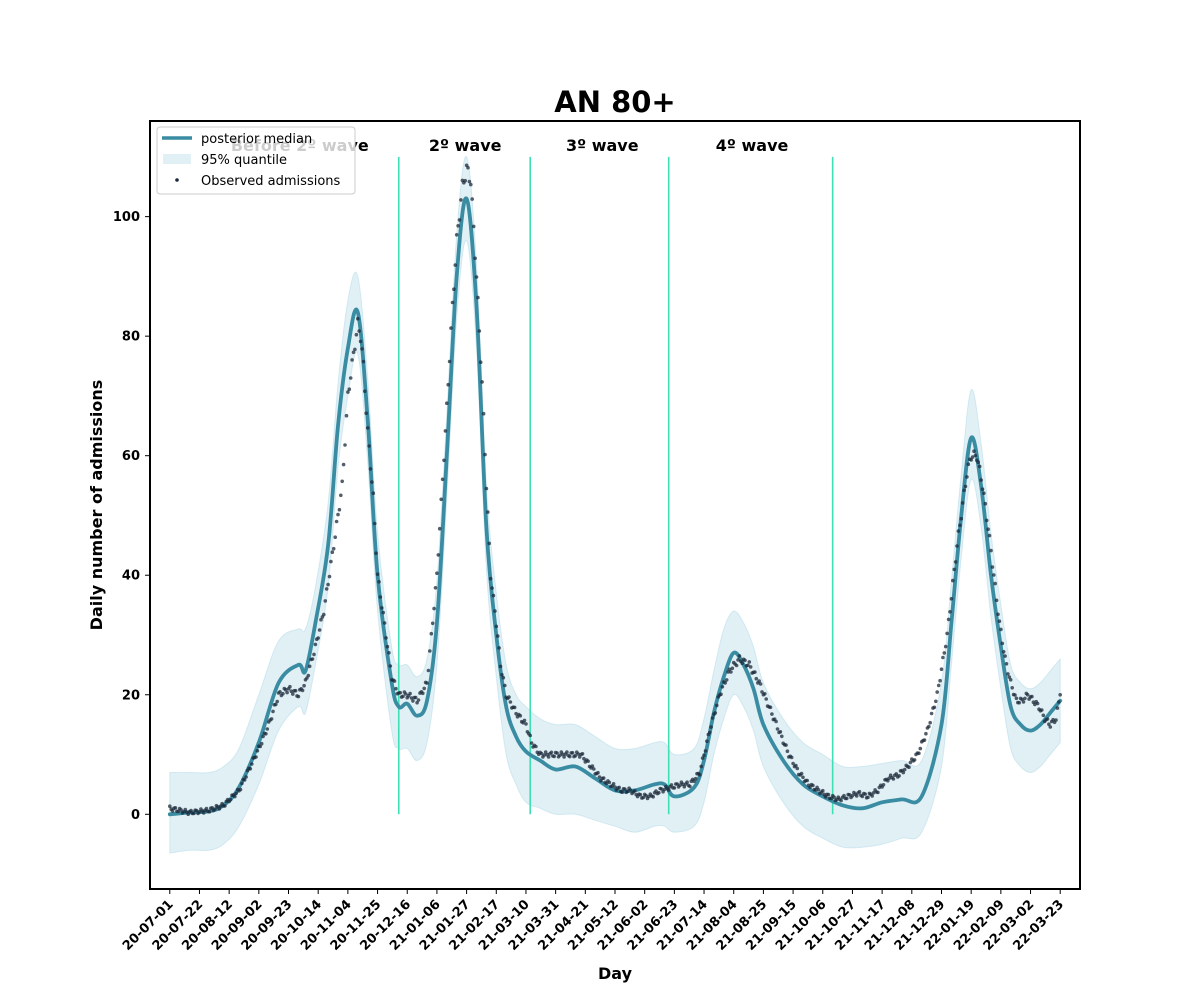 This screenshot has height=1000, width=1200. I want to click on y-axis-ticks: 0 20 40 60 80 100, so click(131, 516).